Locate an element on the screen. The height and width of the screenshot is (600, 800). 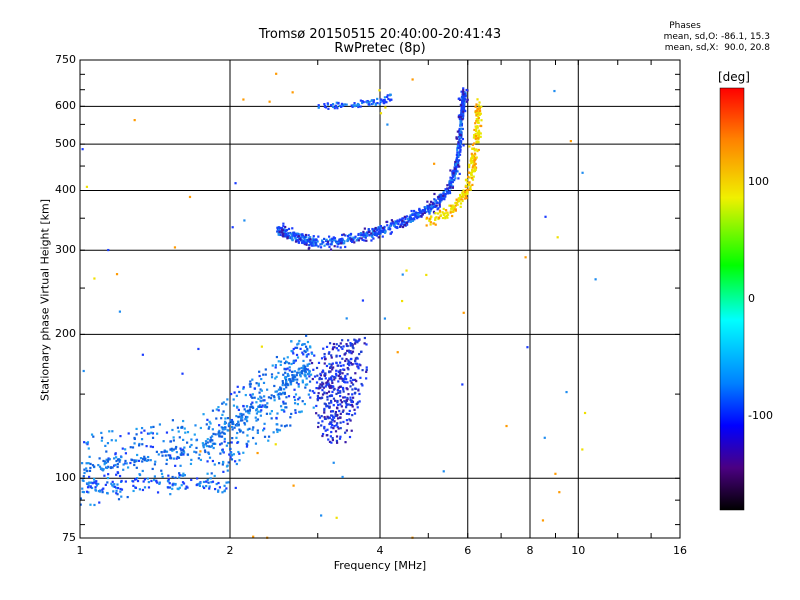
y-tick-label: 500 is located at coordinates (65, 144).